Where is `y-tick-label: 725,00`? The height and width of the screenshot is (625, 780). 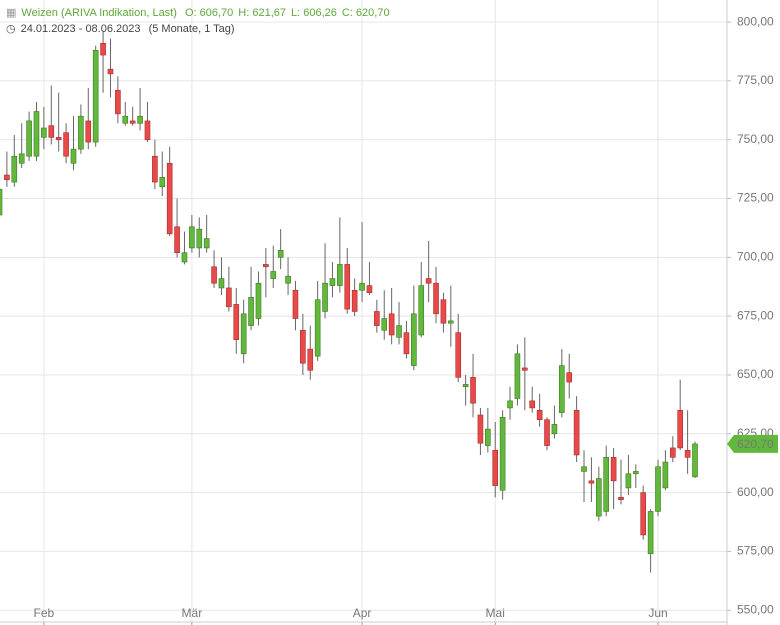
y-tick-label: 725,00 is located at coordinates (755, 198).